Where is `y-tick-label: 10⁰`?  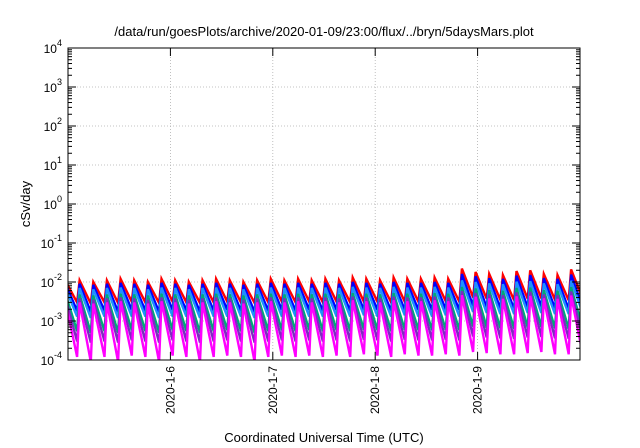 y-tick-label: 10⁰ is located at coordinates (53, 203).